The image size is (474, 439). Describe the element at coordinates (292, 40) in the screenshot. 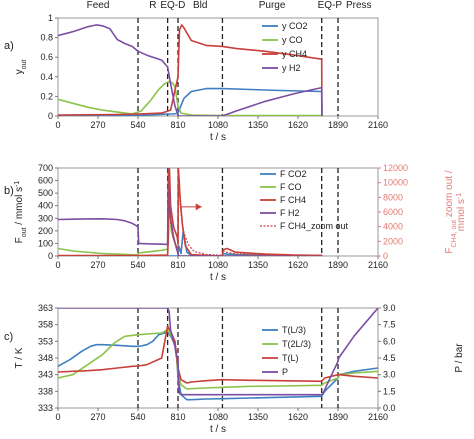

I see `legend-entry-label: y CO` at that location.